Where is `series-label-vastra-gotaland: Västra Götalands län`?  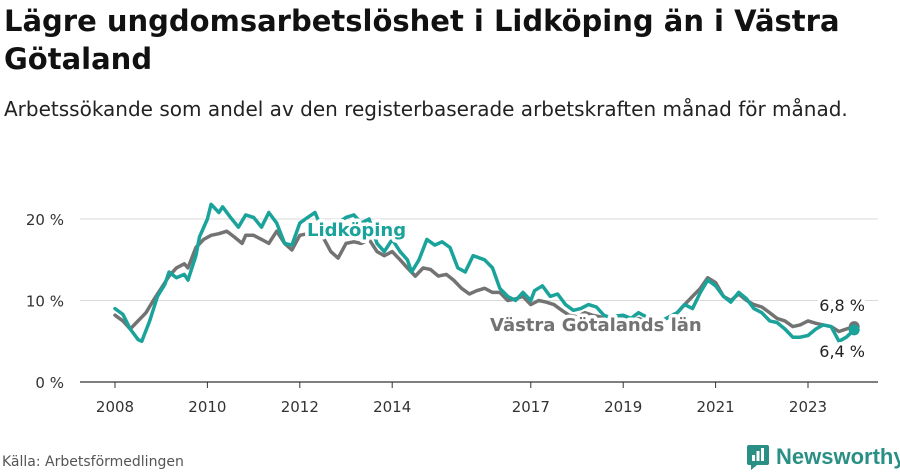
series-label-vastra-gotaland: Västra Götalands län is located at coordinates (596, 325).